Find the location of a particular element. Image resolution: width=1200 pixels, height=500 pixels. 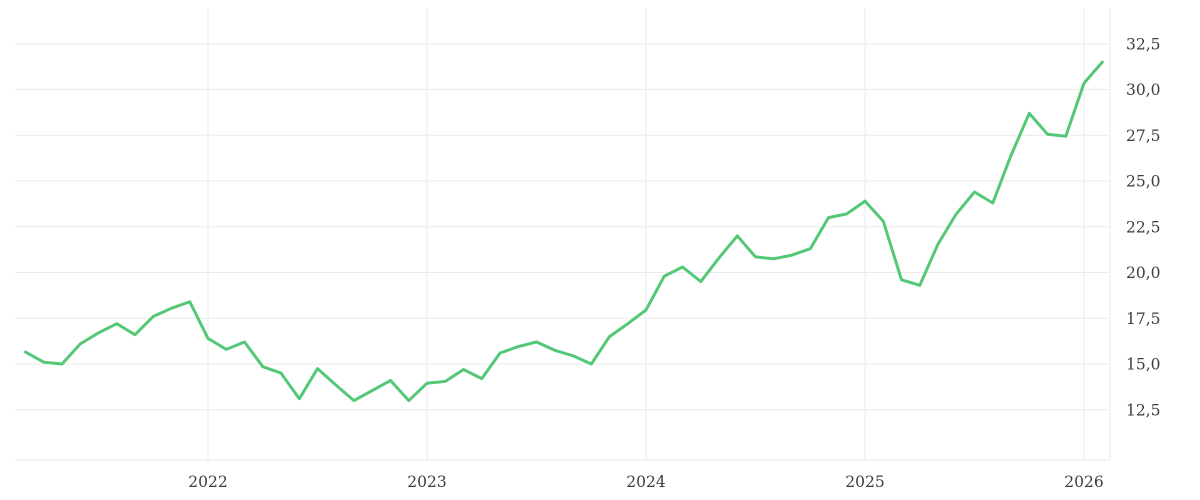

y-tick-label: 30,0 is located at coordinates (1143, 90).